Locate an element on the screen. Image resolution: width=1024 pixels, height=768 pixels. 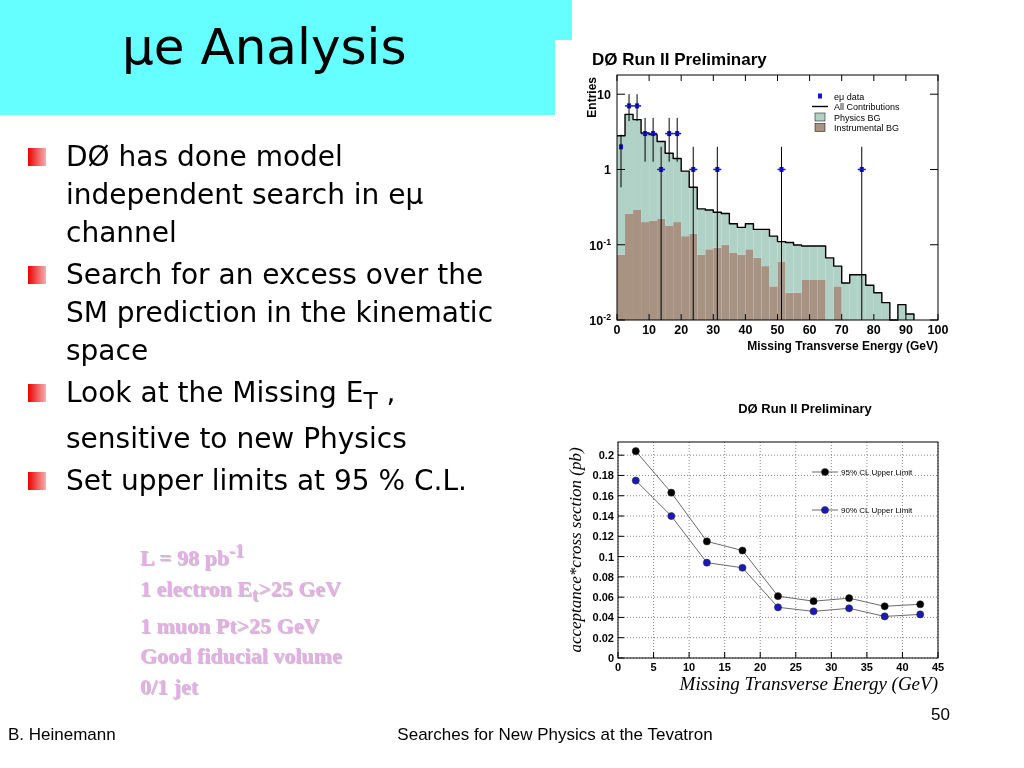
x-tick-label: 5 is located at coordinates (653, 667).